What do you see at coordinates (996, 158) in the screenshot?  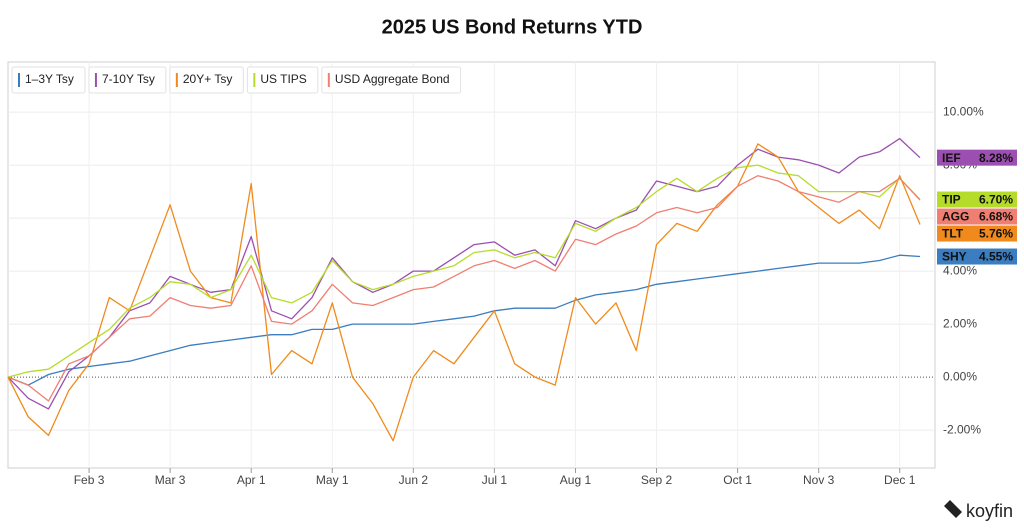 I see `end-tag-value: 8.28%` at bounding box center [996, 158].